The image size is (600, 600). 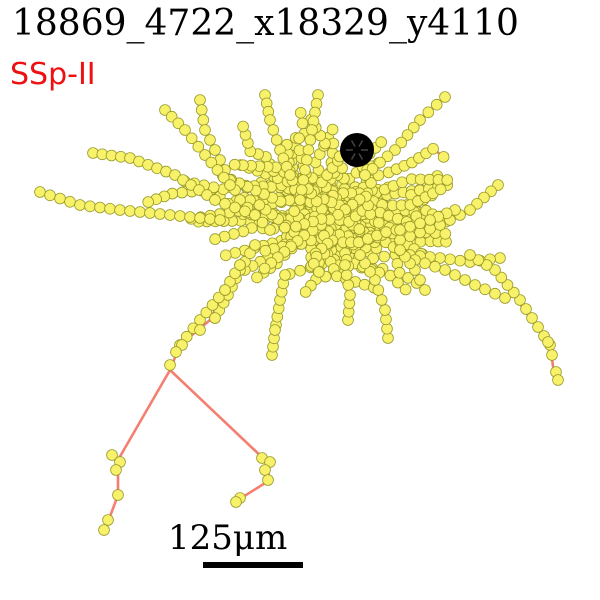 What do you see at coordinates (228, 538) in the screenshot?
I see `scale-bar-label: 125μm` at bounding box center [228, 538].